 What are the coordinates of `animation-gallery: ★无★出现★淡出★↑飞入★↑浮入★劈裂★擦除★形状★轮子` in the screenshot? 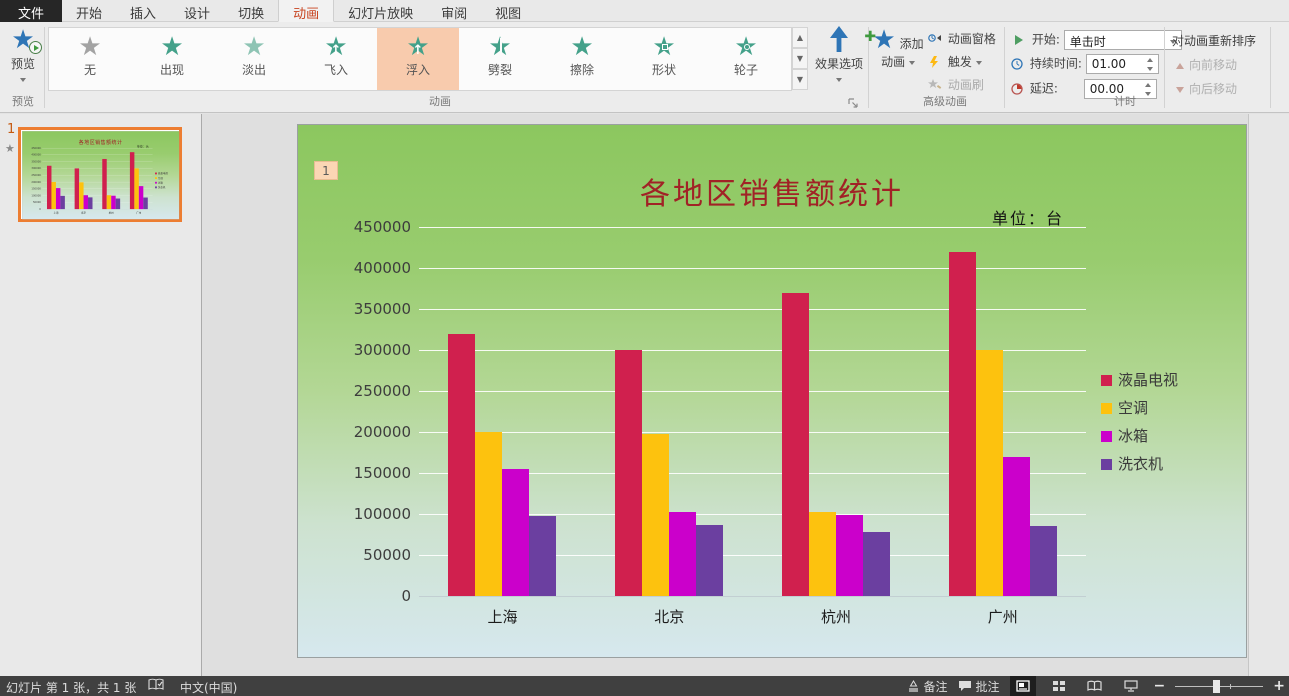 It's located at (420, 59).